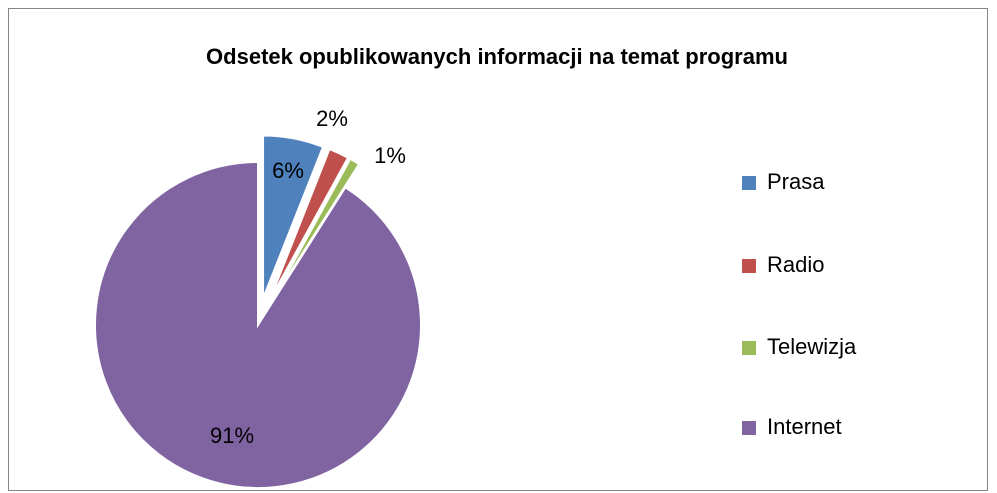 This screenshot has width=997, height=493. What do you see at coordinates (390, 155) in the screenshot?
I see `data-label: 1%` at bounding box center [390, 155].